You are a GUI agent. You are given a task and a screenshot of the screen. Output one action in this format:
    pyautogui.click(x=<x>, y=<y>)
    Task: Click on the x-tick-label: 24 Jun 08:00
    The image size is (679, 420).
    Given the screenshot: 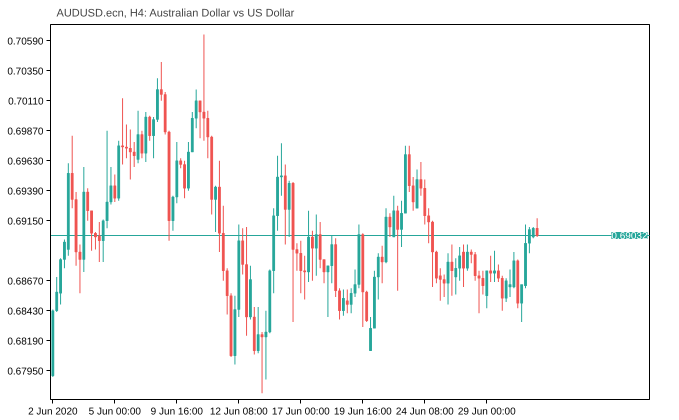 What is the action you would take?
    pyautogui.click(x=425, y=412)
    